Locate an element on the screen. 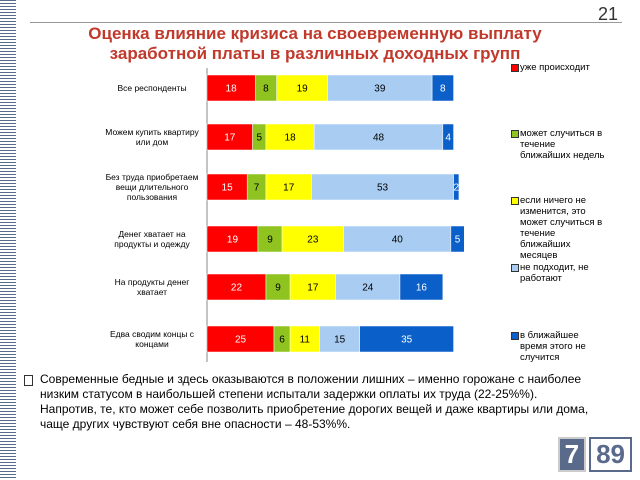 The width and height of the screenshot is (640, 480). data-label: 6 is located at coordinates (282, 340).